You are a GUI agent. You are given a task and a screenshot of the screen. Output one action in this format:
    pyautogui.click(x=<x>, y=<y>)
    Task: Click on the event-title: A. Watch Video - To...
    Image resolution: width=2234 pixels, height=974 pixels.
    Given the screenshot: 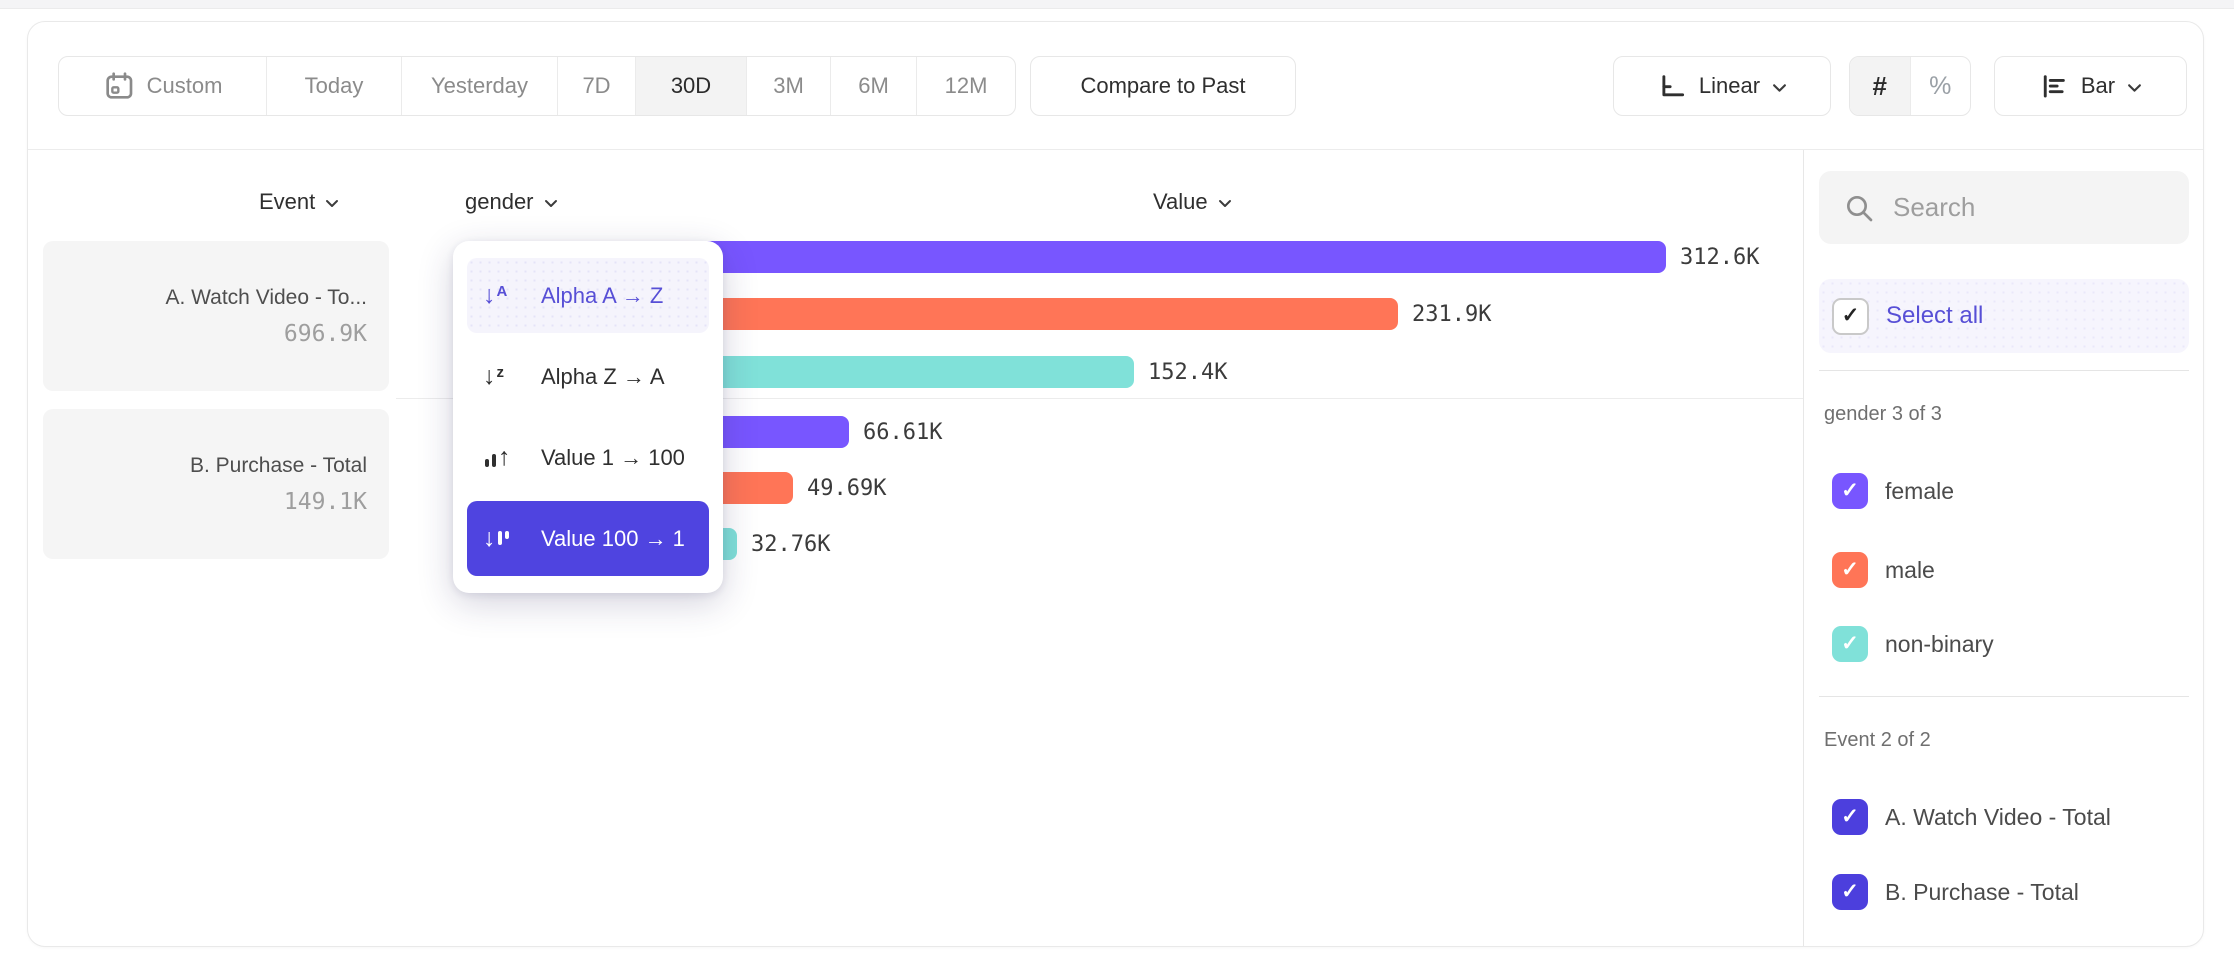 What is the action you would take?
    pyautogui.click(x=266, y=297)
    